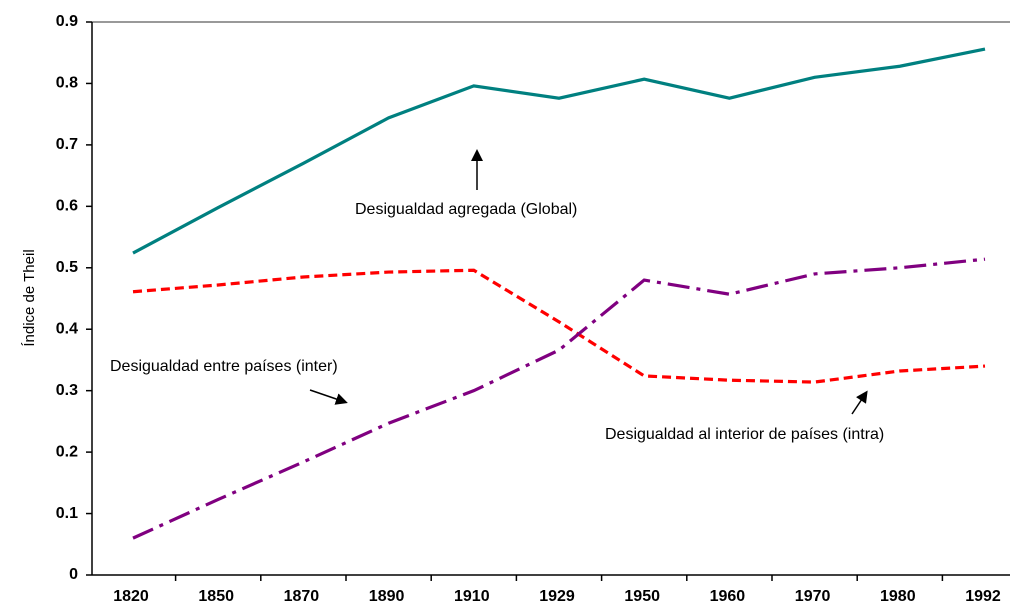  Describe the element at coordinates (131, 596) in the screenshot. I see `x-tick-label: 1820` at that location.